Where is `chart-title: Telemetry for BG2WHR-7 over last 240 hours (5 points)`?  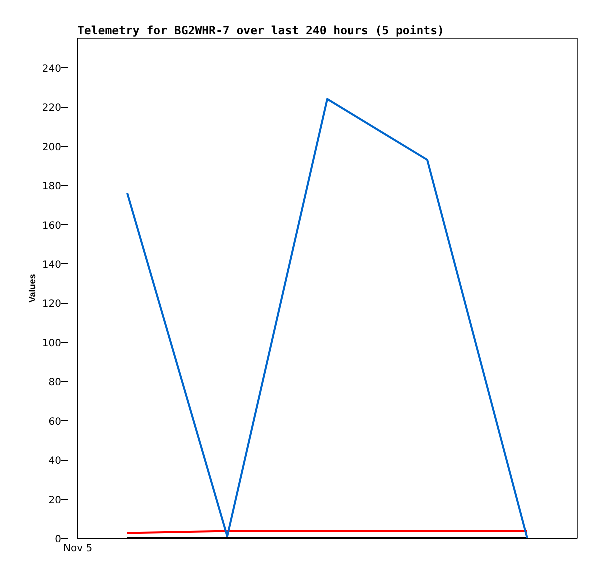 chart-title: Telemetry for BG2WHR-7 over last 240 hours (5 points) is located at coordinates (261, 31).